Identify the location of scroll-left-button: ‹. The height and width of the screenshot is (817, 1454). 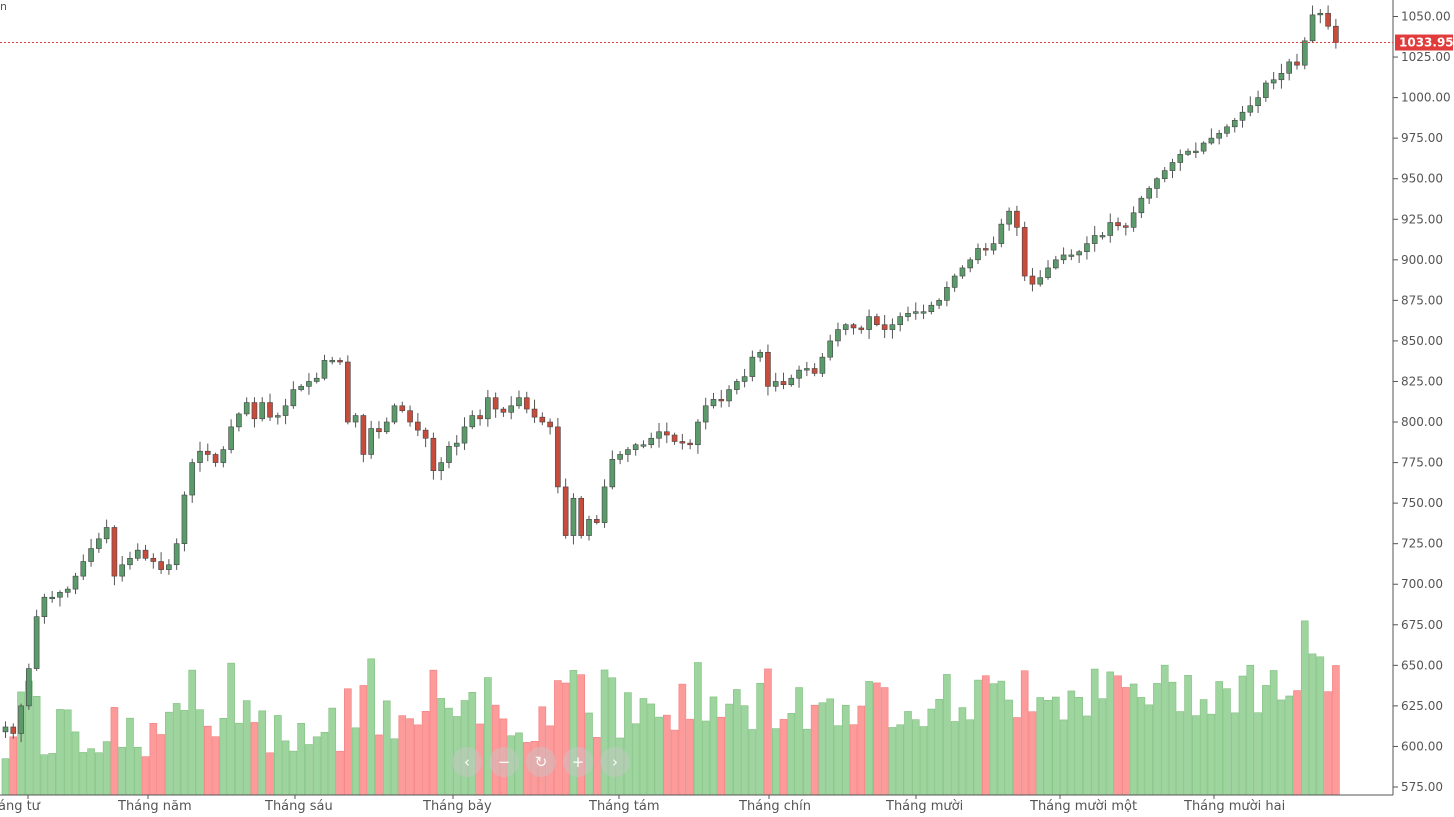
(467, 762).